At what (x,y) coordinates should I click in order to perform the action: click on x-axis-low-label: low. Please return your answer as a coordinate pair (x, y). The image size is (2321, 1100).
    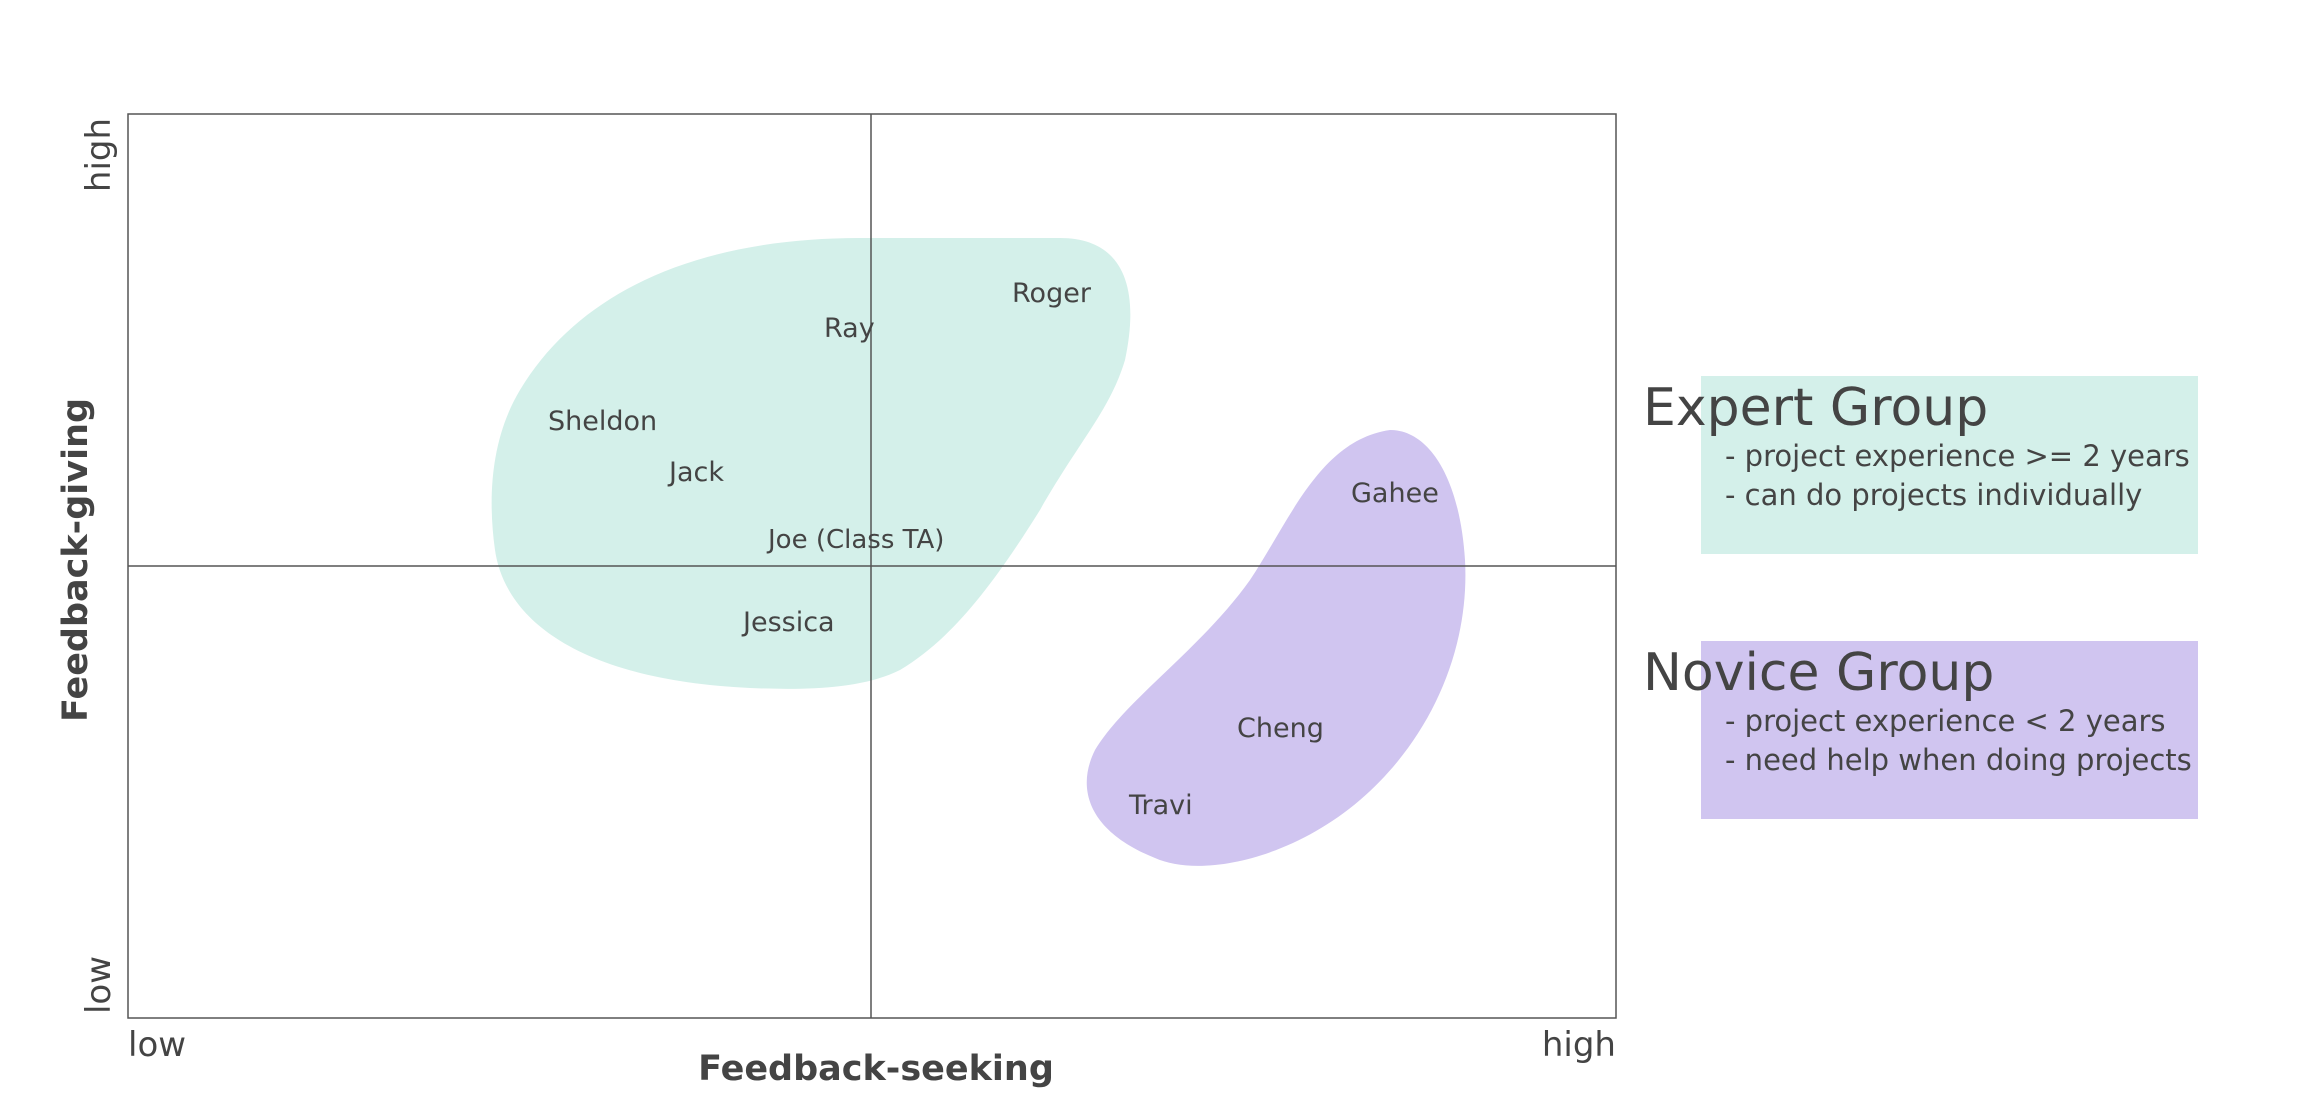
    Looking at the image, I should click on (157, 1045).